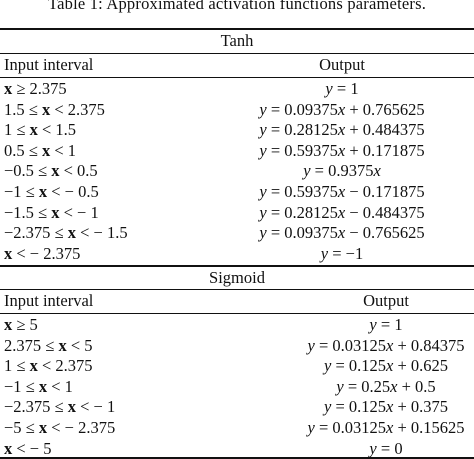 Image resolution: width=474 pixels, height=459 pixels. Describe the element at coordinates (386, 345) in the screenshot. I see `sigmoid-output-formula: y = 0.03125x + 0.84375` at that location.